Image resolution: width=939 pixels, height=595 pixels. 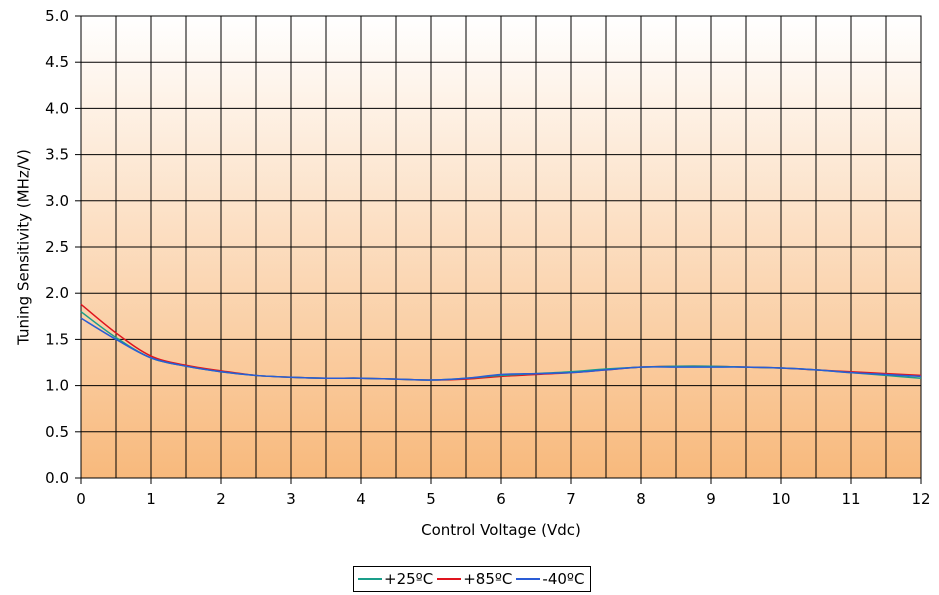 I want to click on x-tick-label: 8, so click(x=641, y=499).